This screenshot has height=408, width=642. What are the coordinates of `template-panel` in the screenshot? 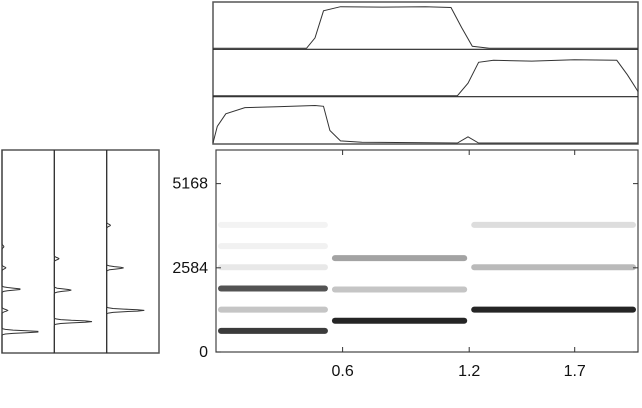 It's located at (80, 251).